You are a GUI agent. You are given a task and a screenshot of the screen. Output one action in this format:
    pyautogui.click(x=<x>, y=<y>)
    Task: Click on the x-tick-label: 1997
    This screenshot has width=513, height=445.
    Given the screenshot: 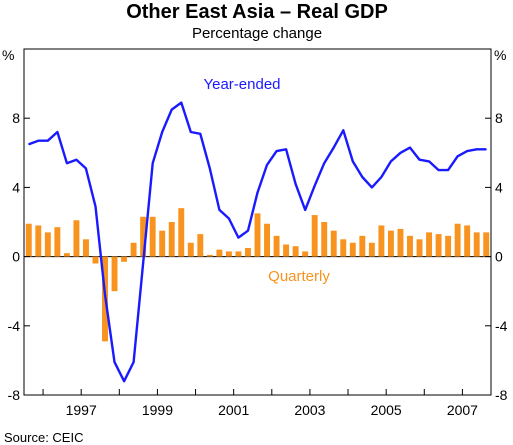 What is the action you would take?
    pyautogui.click(x=81, y=410)
    